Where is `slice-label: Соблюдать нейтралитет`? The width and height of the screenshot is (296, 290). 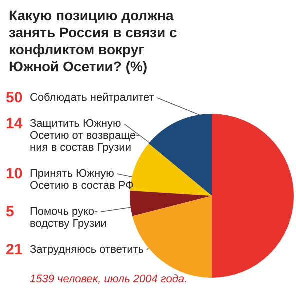
slice-label: Соблюдать нейтралитет is located at coordinates (92, 98).